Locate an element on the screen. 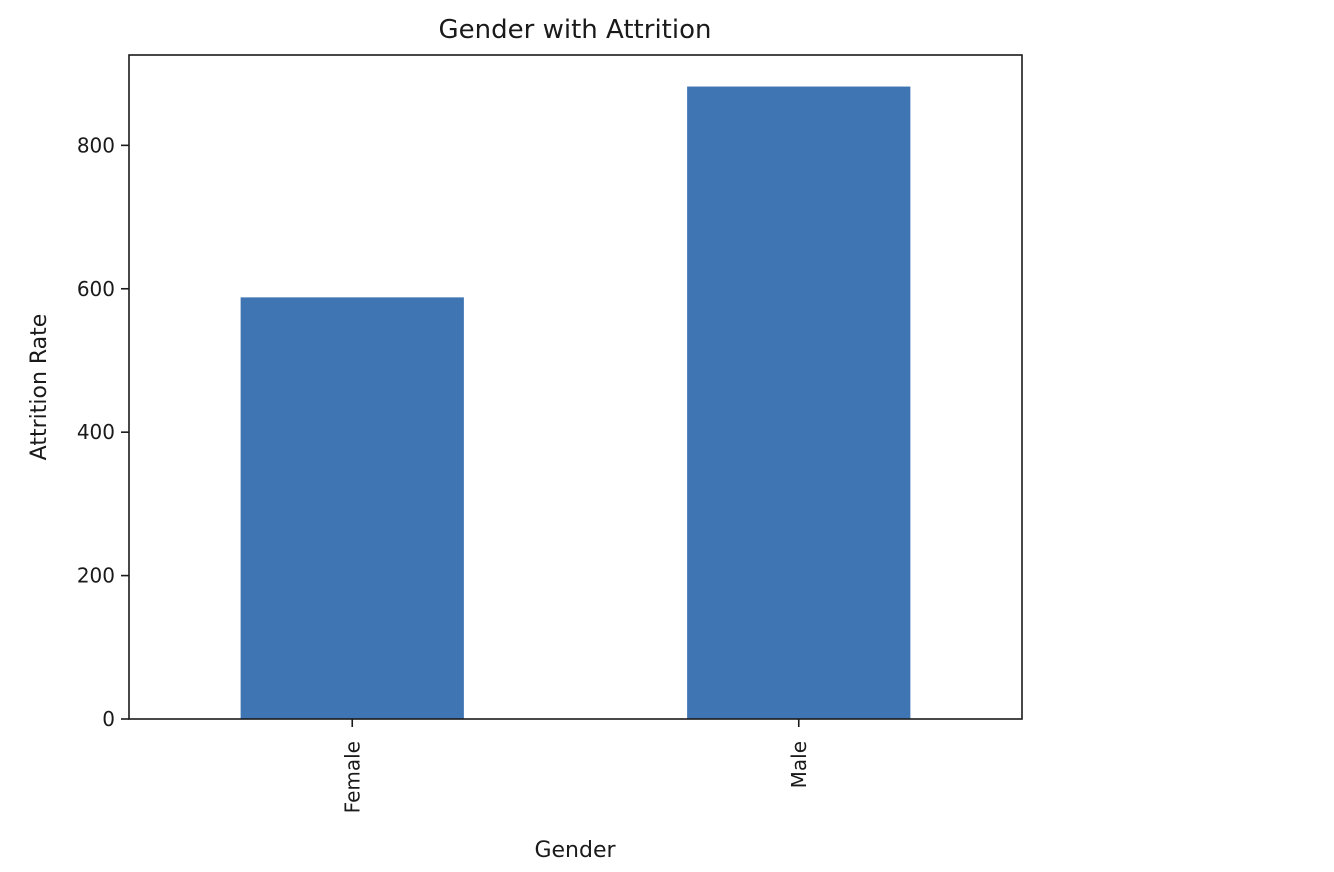 Image resolution: width=1334 pixels, height=872 pixels. y-tick-label: 0 is located at coordinates (108, 719).